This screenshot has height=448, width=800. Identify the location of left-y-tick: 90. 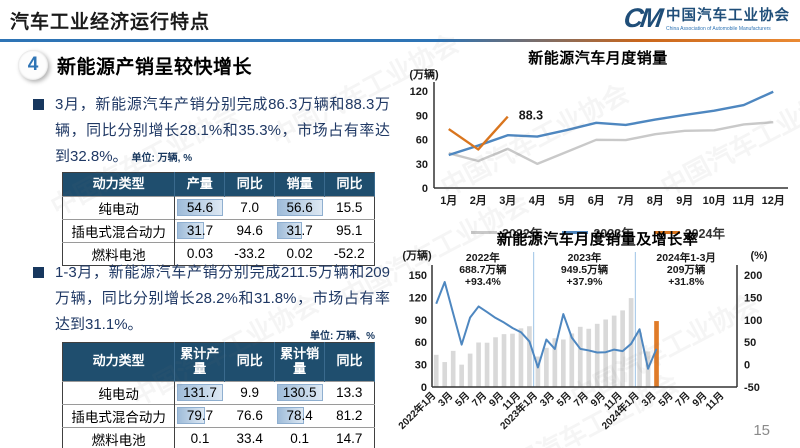
(421, 321).